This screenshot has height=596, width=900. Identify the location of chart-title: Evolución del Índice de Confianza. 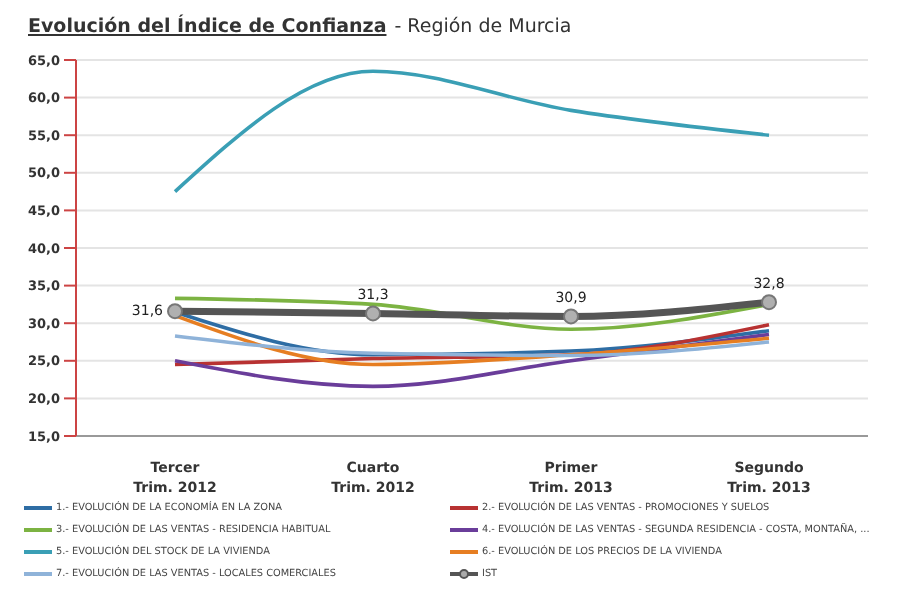
(207, 27).